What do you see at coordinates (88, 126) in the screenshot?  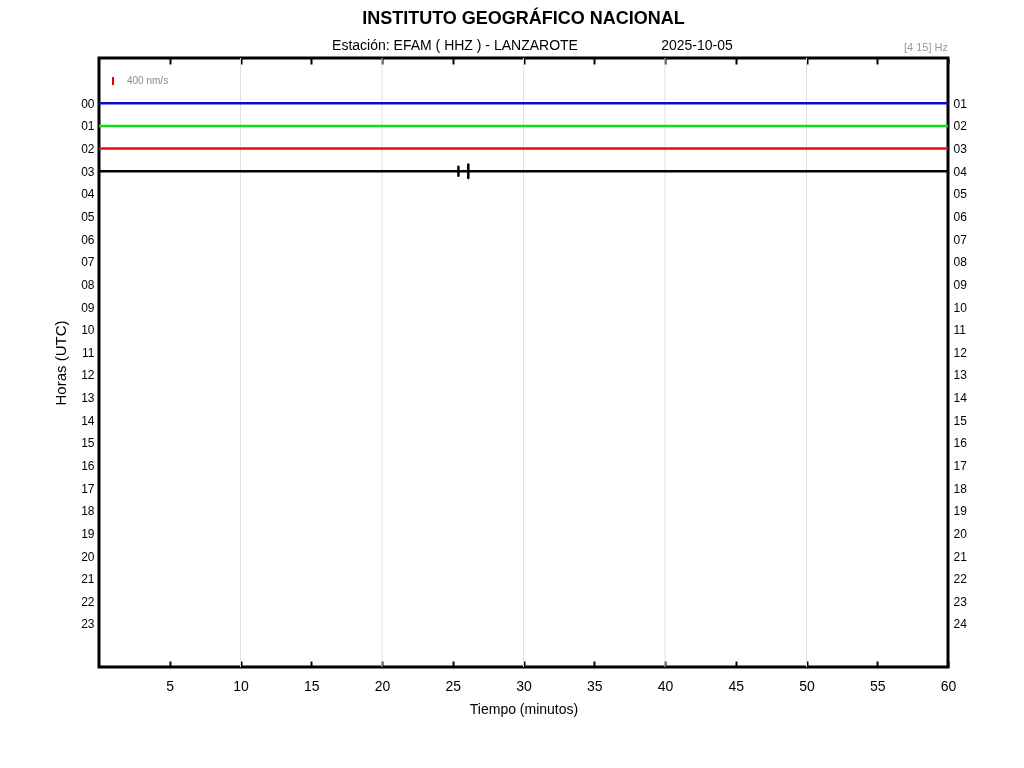 I see `y-tick-label: 01` at bounding box center [88, 126].